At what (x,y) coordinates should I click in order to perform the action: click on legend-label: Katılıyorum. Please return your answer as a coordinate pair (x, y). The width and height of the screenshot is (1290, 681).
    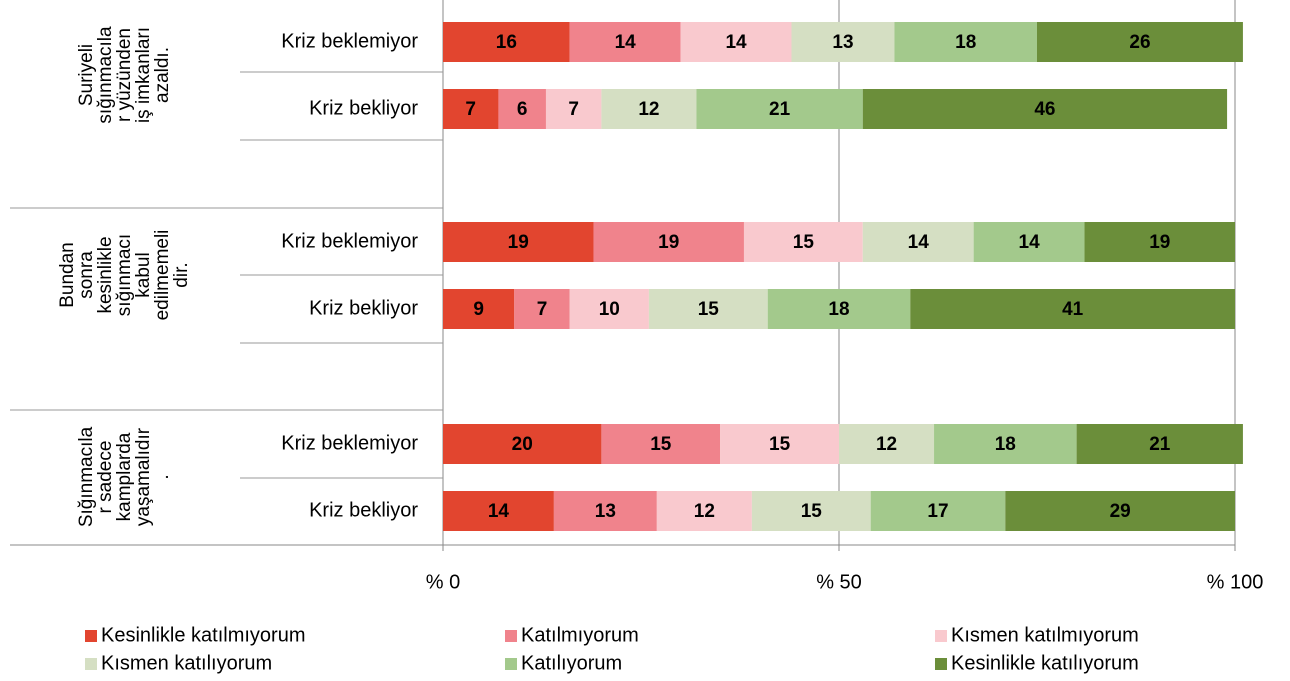
    Looking at the image, I should click on (571, 663).